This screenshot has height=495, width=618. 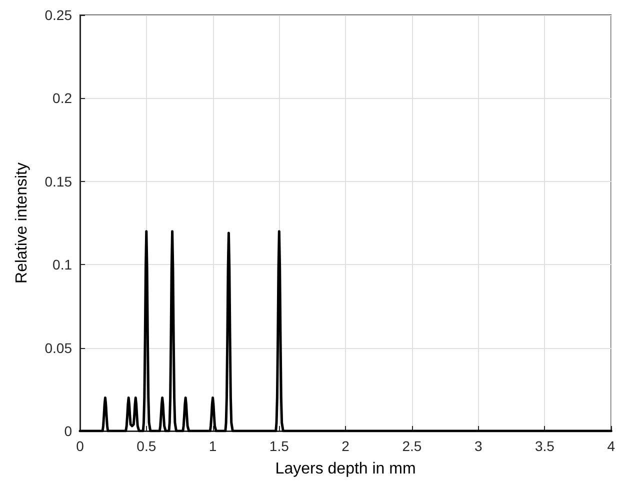 What do you see at coordinates (611, 446) in the screenshot?
I see `x-tick-label: 4` at bounding box center [611, 446].